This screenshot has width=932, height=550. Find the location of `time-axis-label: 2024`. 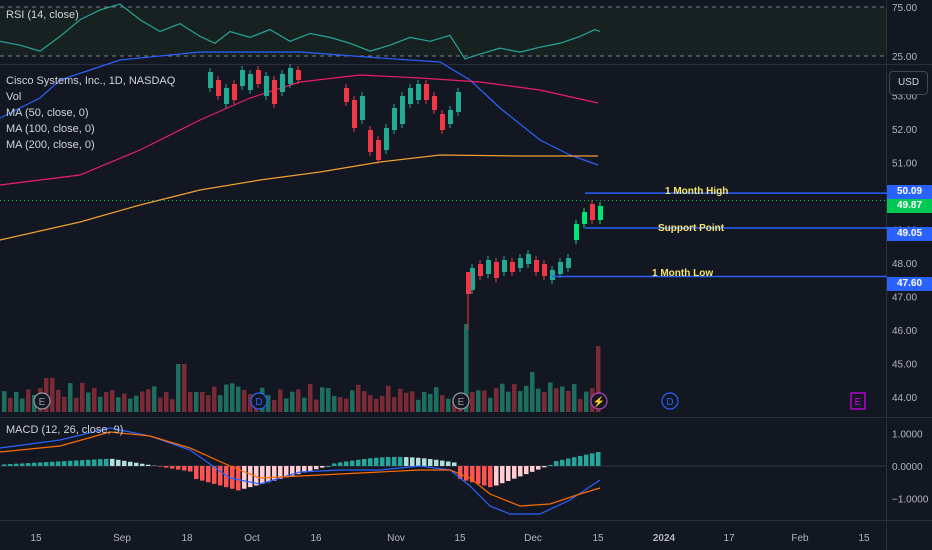

time-axis-label: 2024 is located at coordinates (664, 538).